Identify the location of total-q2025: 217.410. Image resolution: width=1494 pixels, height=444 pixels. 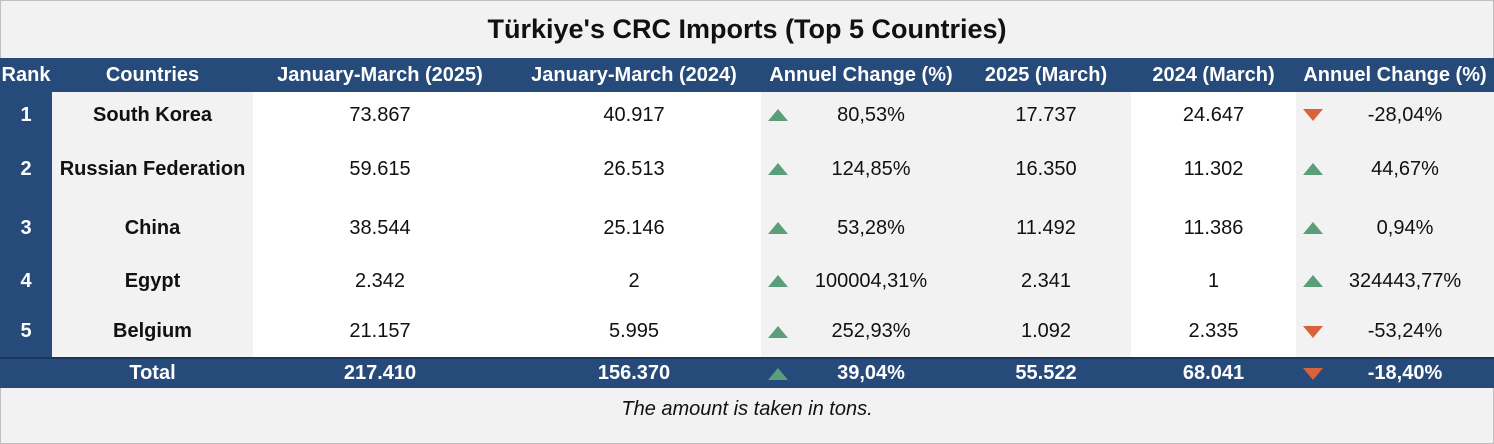
(380, 372).